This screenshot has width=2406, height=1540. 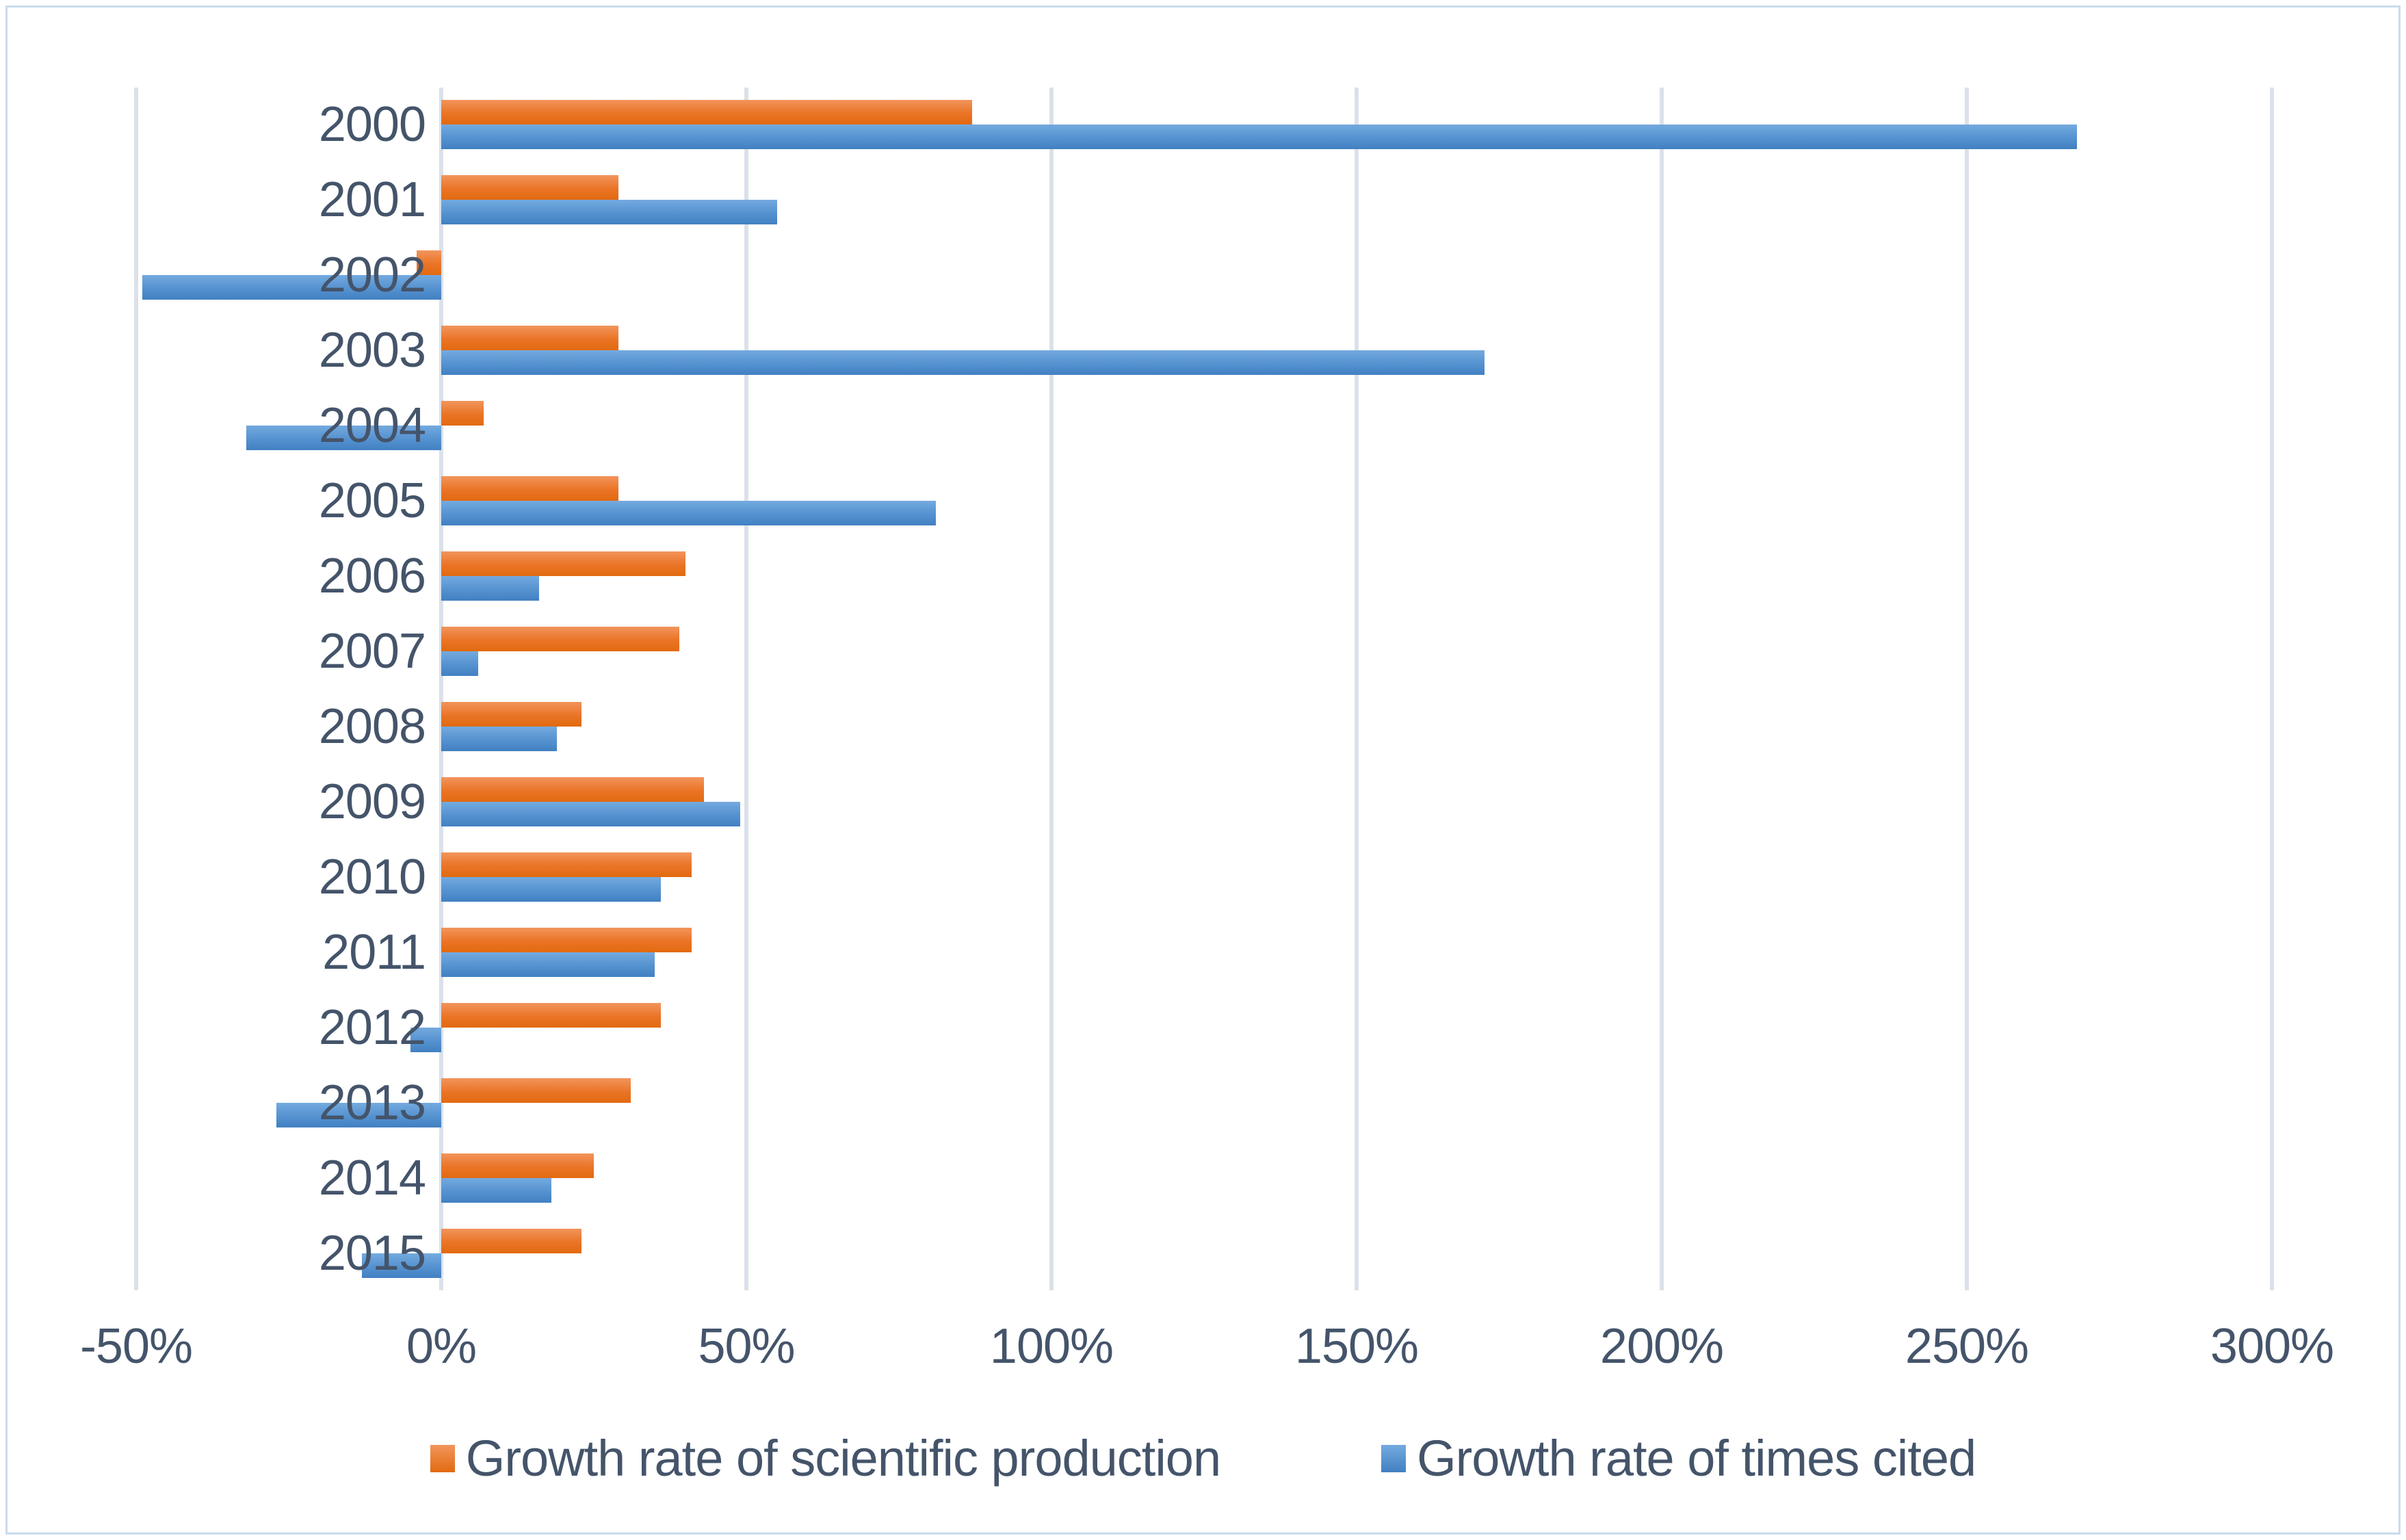 What do you see at coordinates (372, 576) in the screenshot?
I see `category-label-2006: 2006` at bounding box center [372, 576].